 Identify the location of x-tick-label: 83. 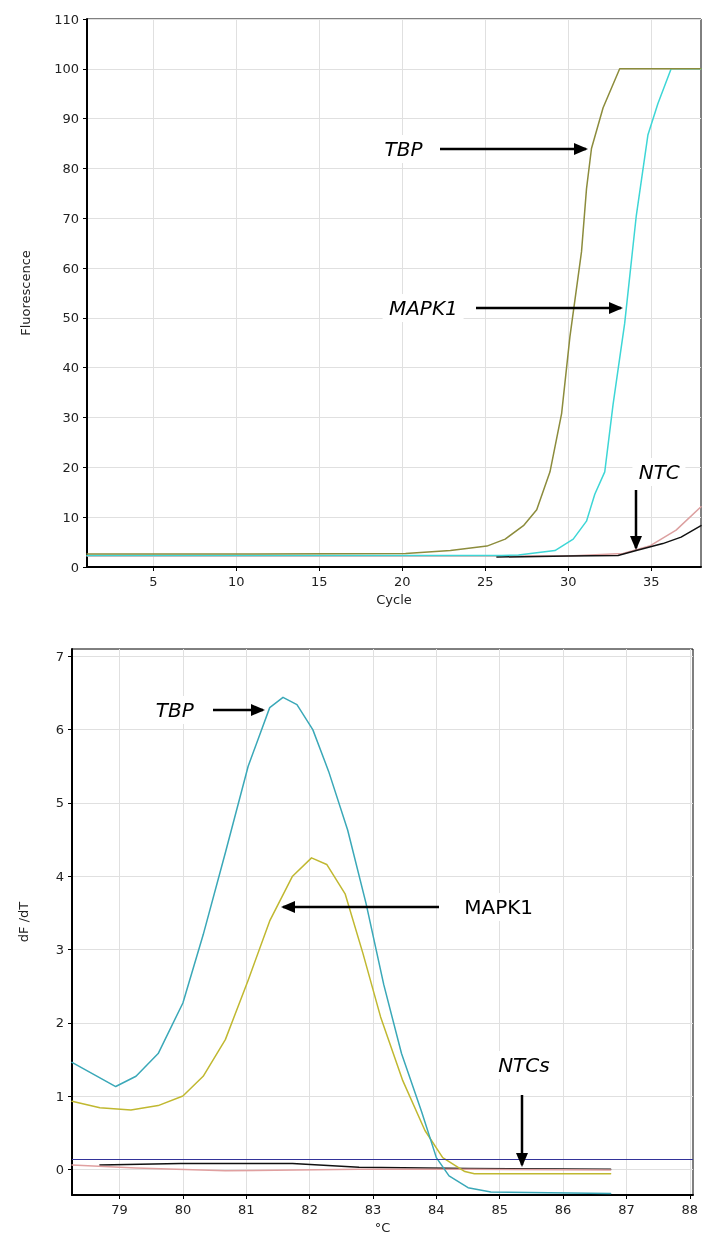
(373, 1209).